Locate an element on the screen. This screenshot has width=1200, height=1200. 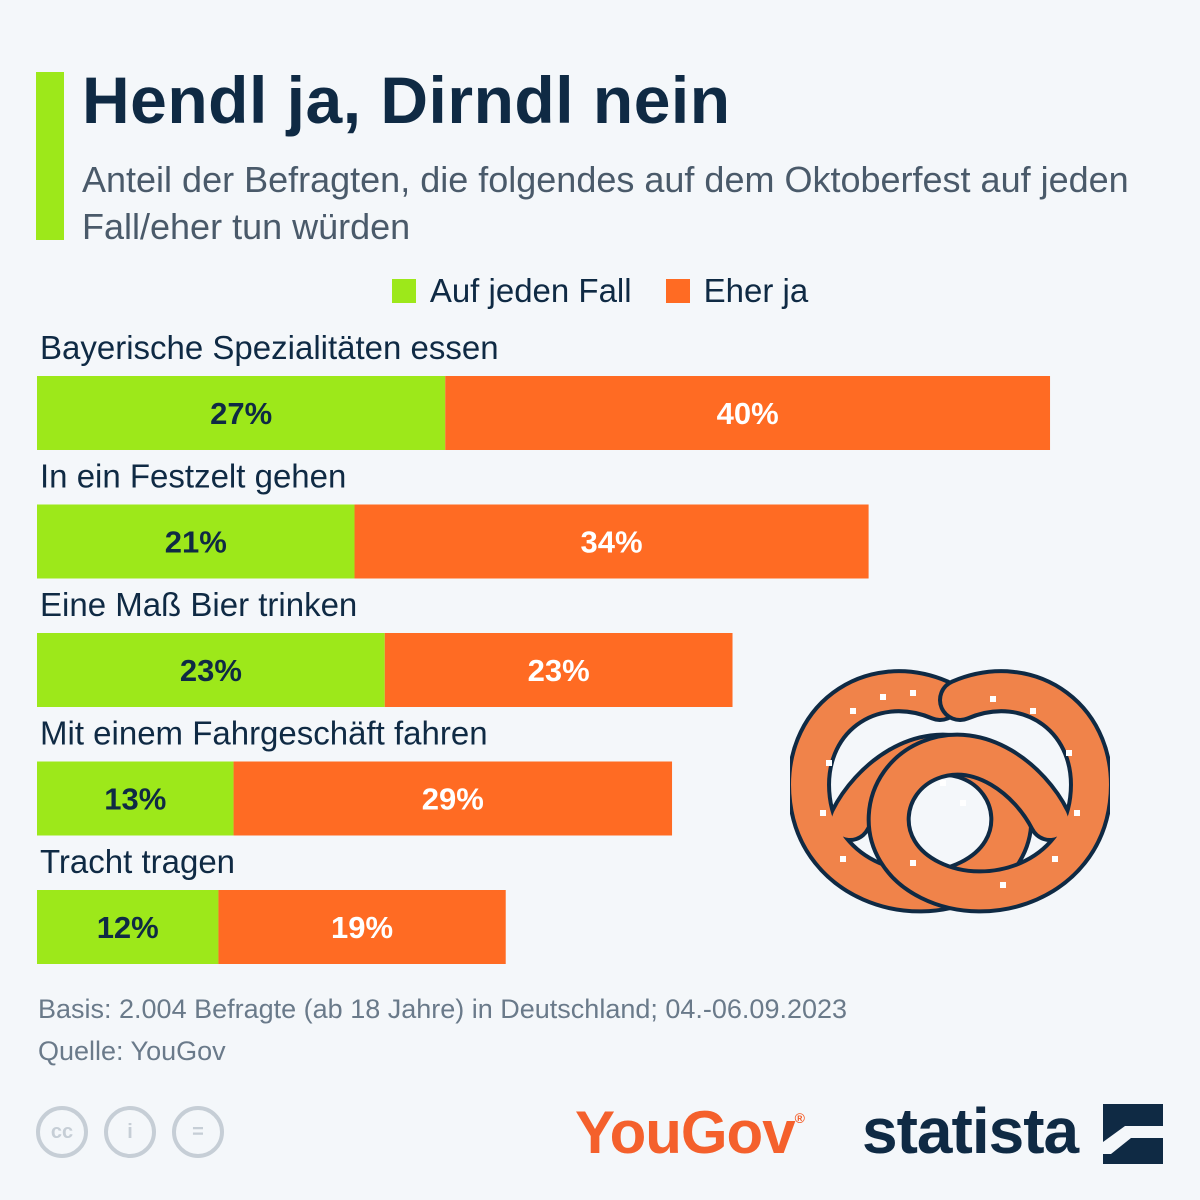
yougov-logo: YouGov® is located at coordinates (690, 1132).